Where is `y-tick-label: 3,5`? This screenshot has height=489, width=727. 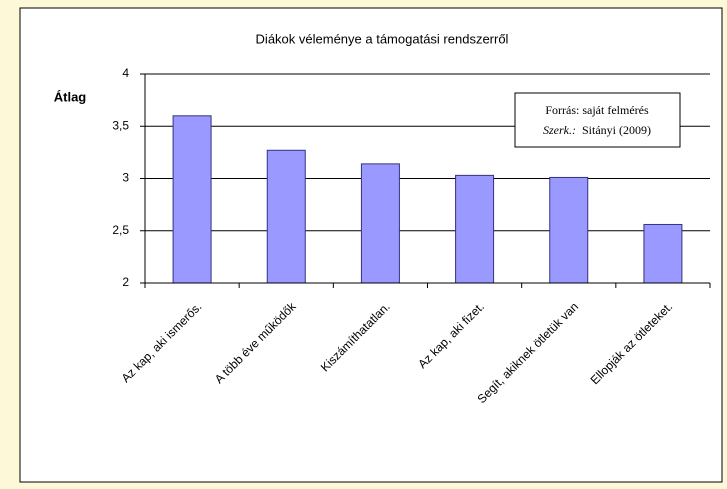
y-tick-label: 3,5 is located at coordinates (120, 125).